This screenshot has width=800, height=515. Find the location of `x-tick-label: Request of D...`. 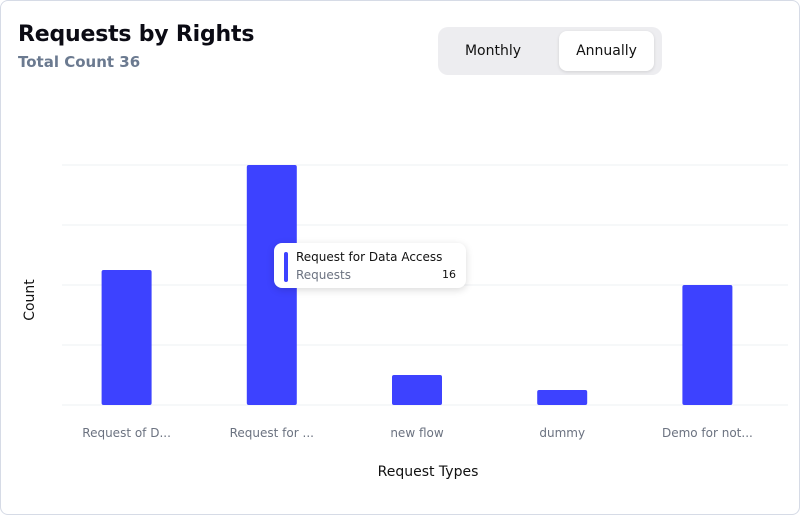

x-tick-label: Request of D... is located at coordinates (126, 433).